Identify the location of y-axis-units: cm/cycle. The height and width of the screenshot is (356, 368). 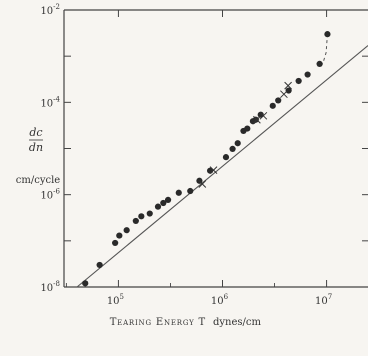
(38, 180).